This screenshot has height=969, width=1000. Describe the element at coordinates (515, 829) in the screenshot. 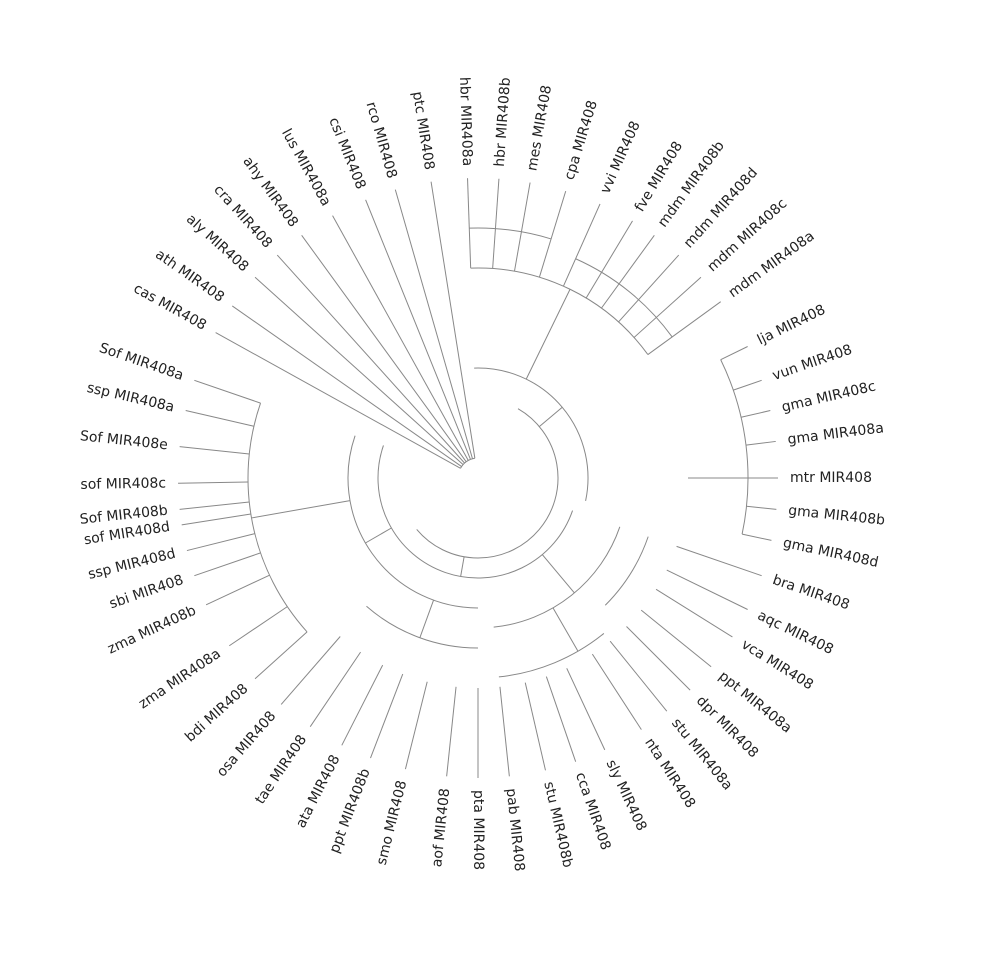

I see `leaf-label: pab MIR408` at that location.